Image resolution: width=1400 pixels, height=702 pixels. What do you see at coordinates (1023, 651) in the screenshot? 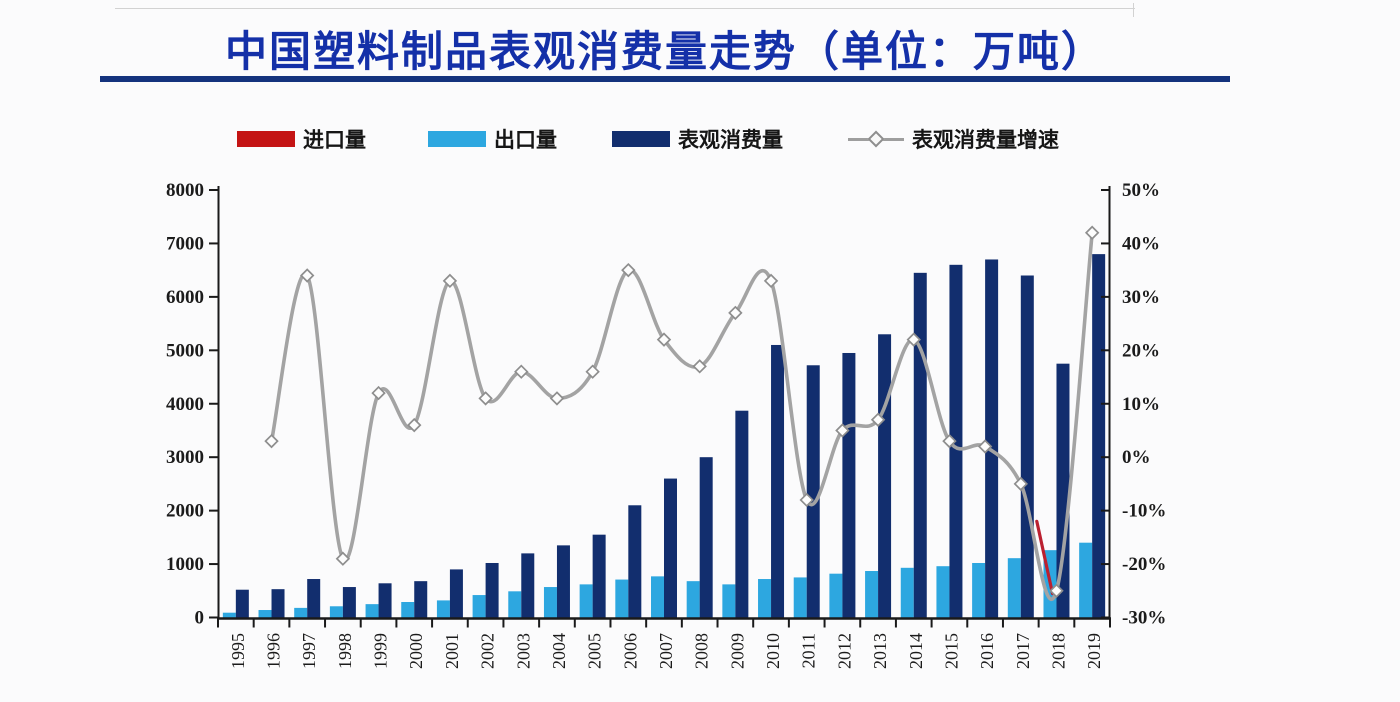
I see `x-axis-year-label: 2017` at bounding box center [1023, 651].